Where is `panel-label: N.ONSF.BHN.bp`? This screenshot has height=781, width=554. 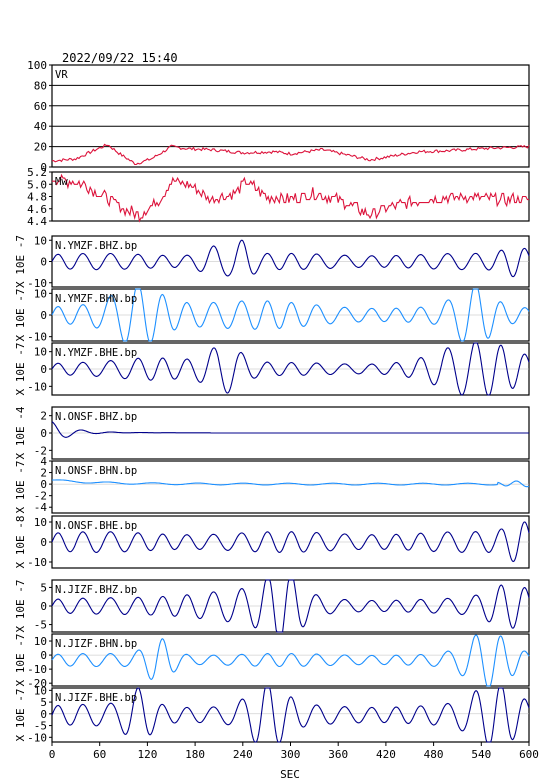 panel-label: N.ONSF.BHN.bp is located at coordinates (96, 471).